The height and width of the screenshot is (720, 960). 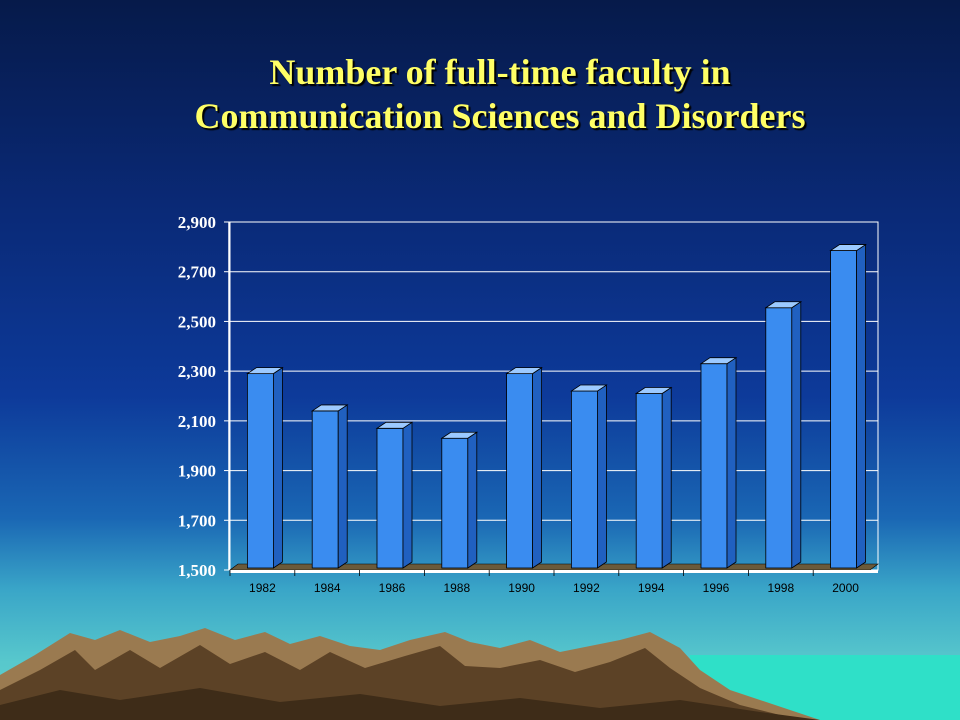 What do you see at coordinates (392, 588) in the screenshot?
I see `x-tick-label: 1986` at bounding box center [392, 588].